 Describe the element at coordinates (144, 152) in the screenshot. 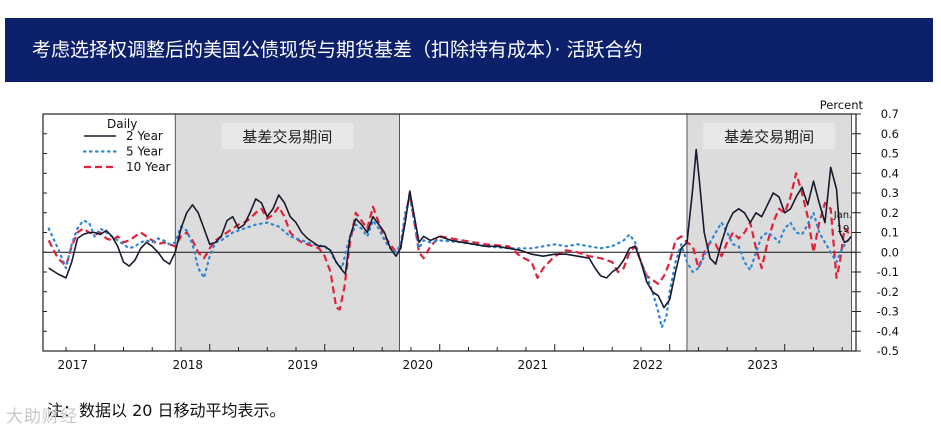

I see `legend-label: 5 Year` at that location.